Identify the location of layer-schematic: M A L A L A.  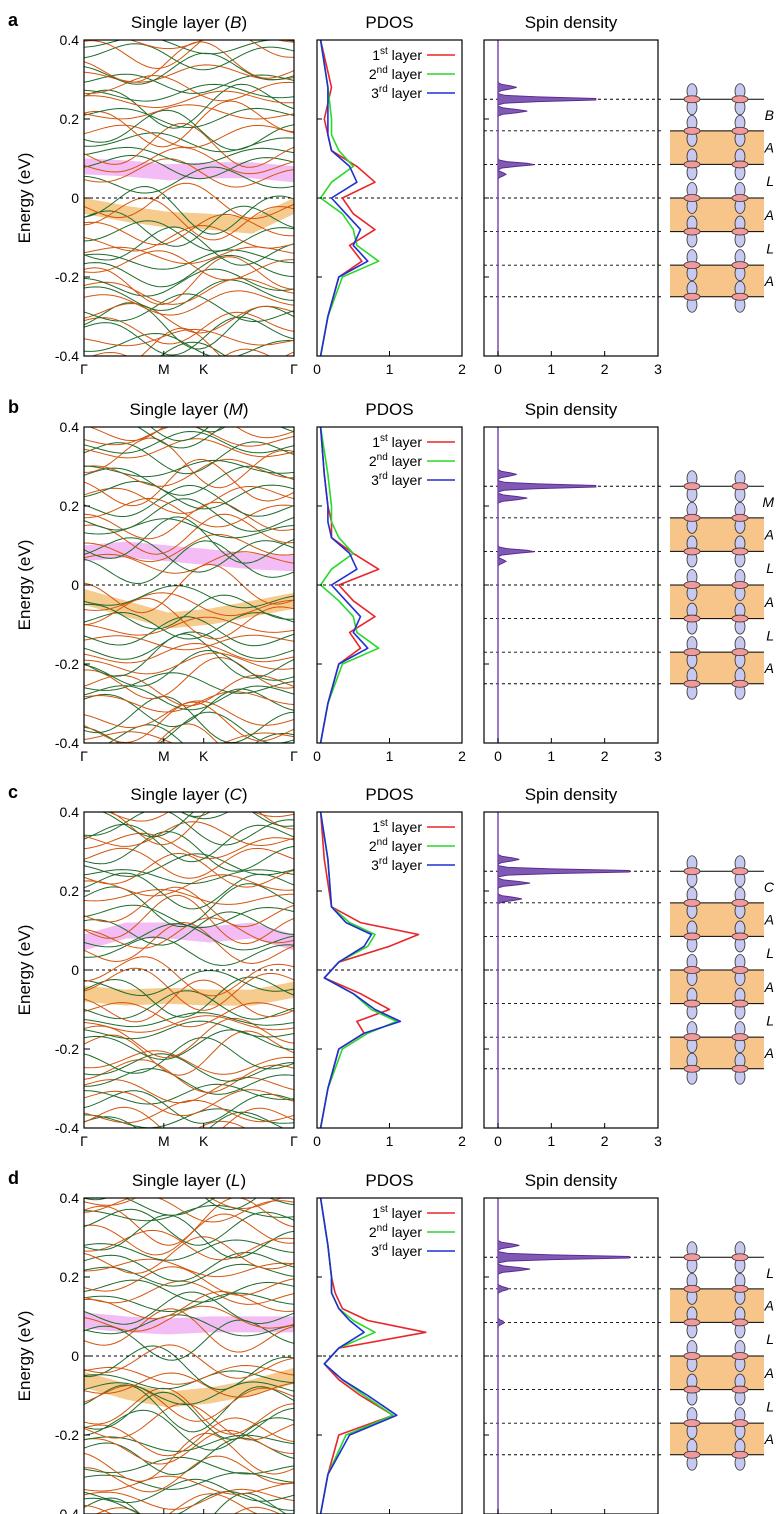
(722, 585).